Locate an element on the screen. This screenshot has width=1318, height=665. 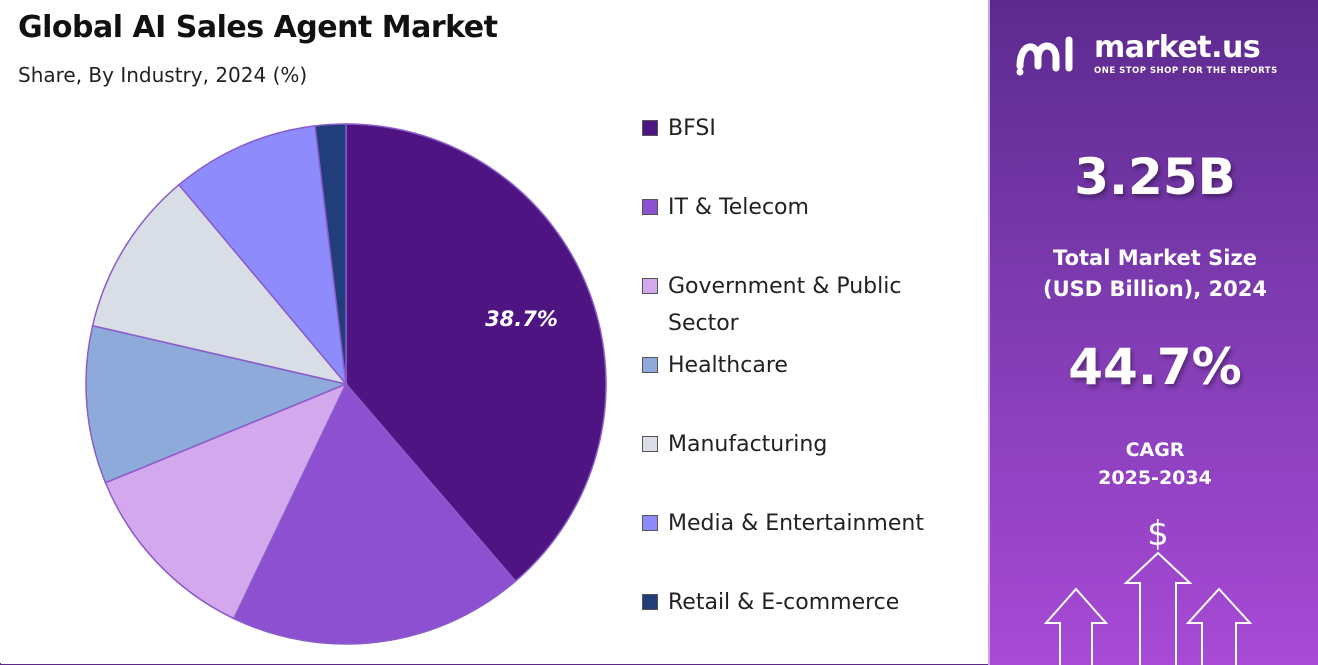
pie-slice-retail-e-commerce is located at coordinates (330, 254).